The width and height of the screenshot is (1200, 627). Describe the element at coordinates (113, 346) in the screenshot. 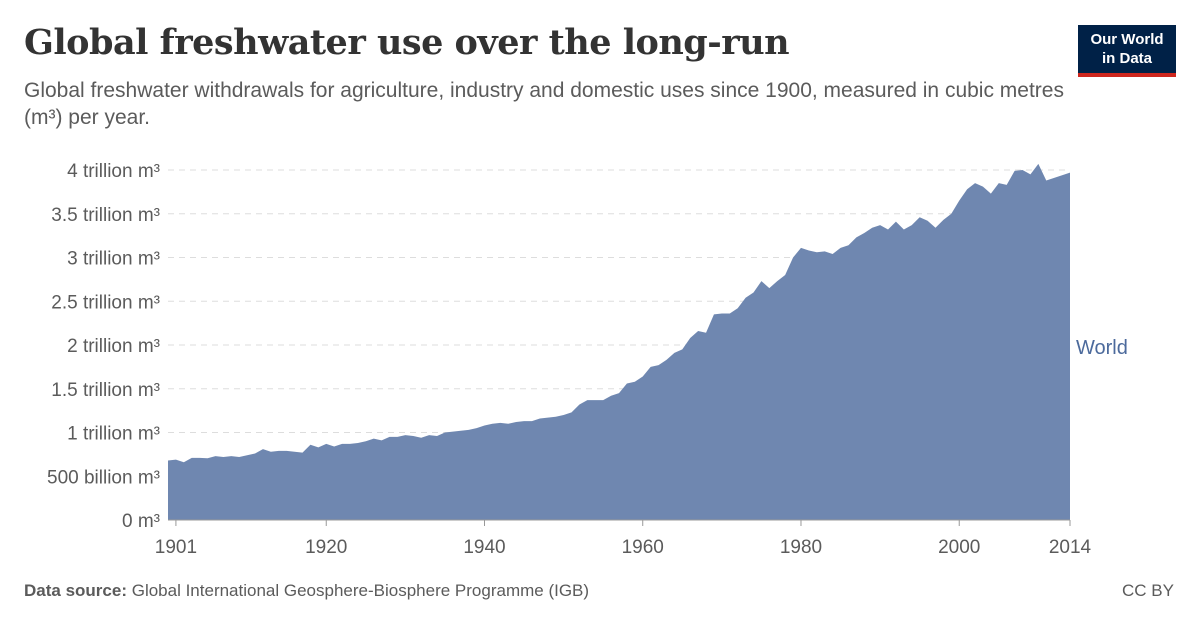

I see `y-tick-label: 2 trillion m³` at that location.